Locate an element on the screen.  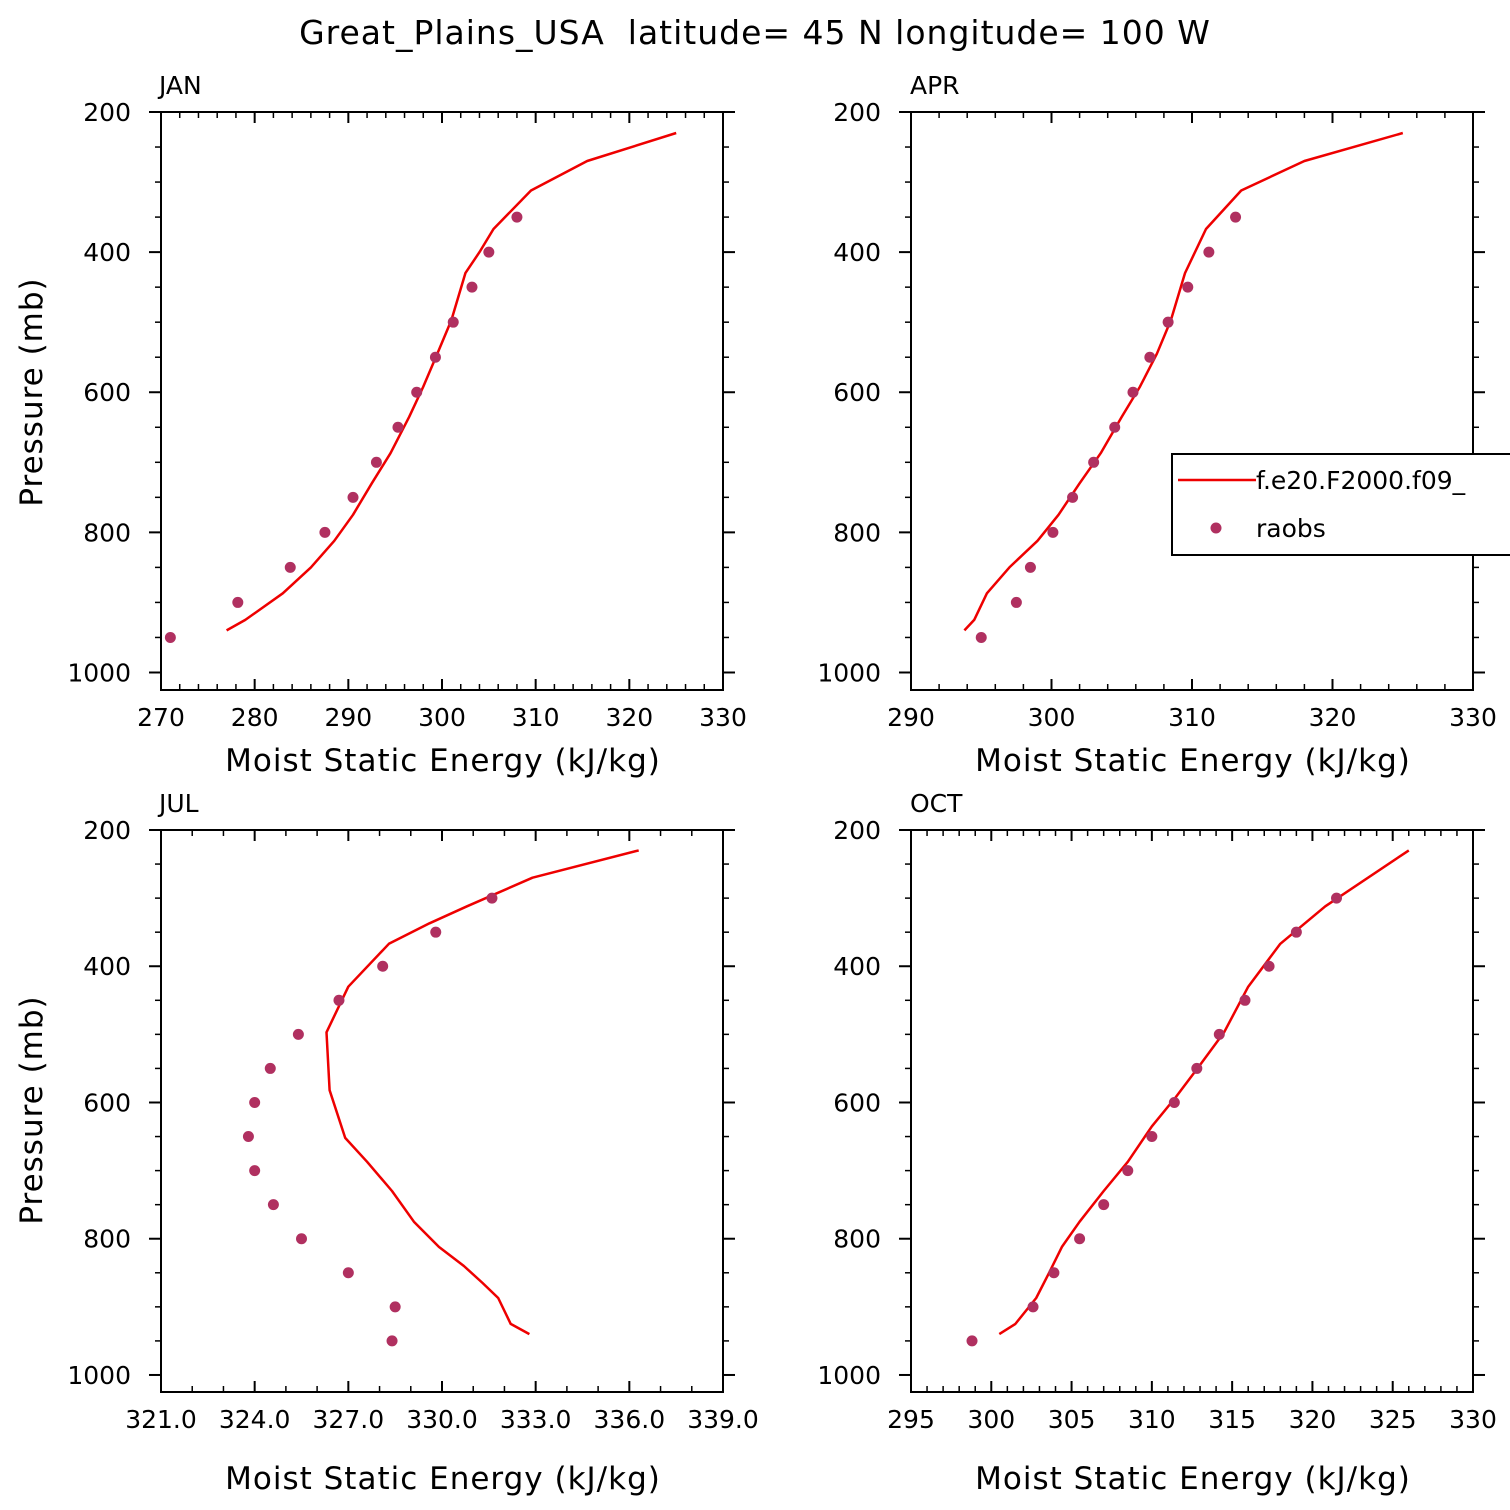
x-axis-title-apr: Moist Static Energy (kJ/kg) is located at coordinates (1193, 761).